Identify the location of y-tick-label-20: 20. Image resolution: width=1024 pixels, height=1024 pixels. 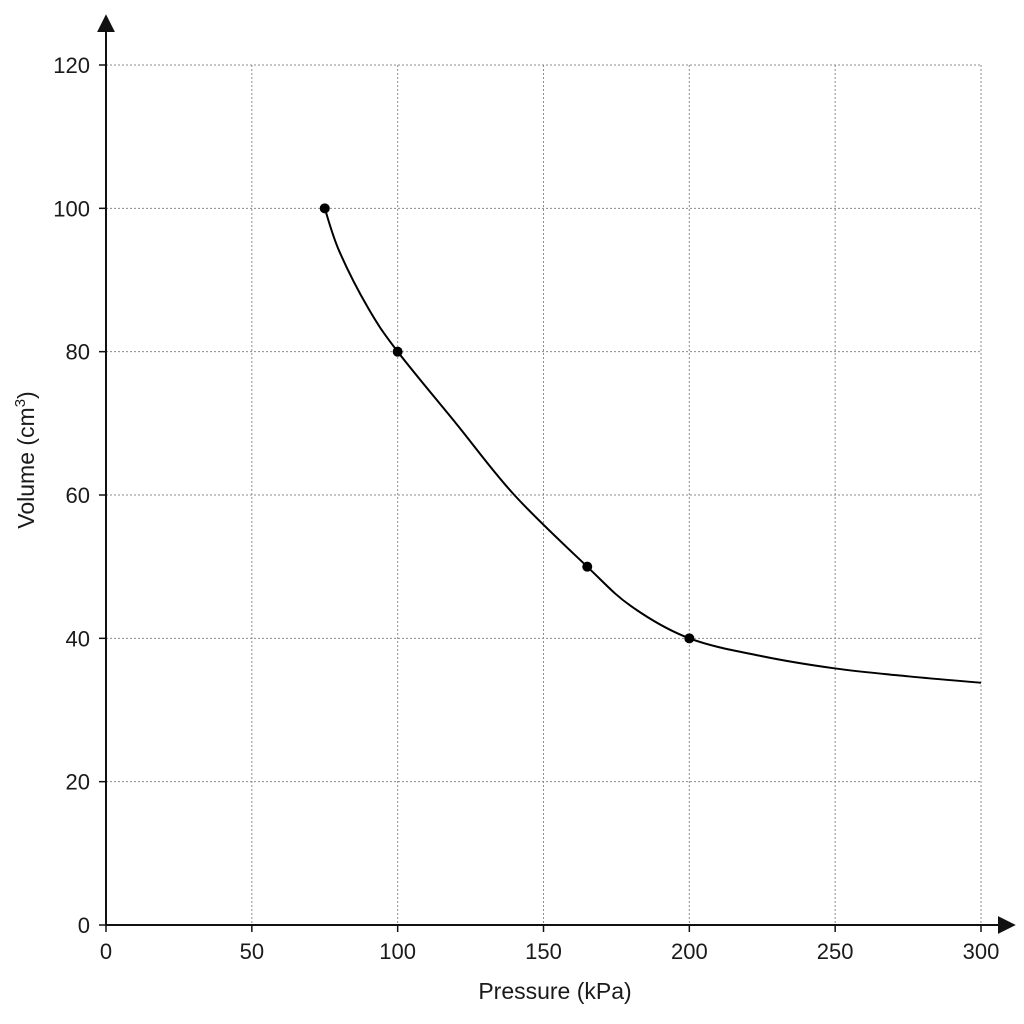
(78, 782).